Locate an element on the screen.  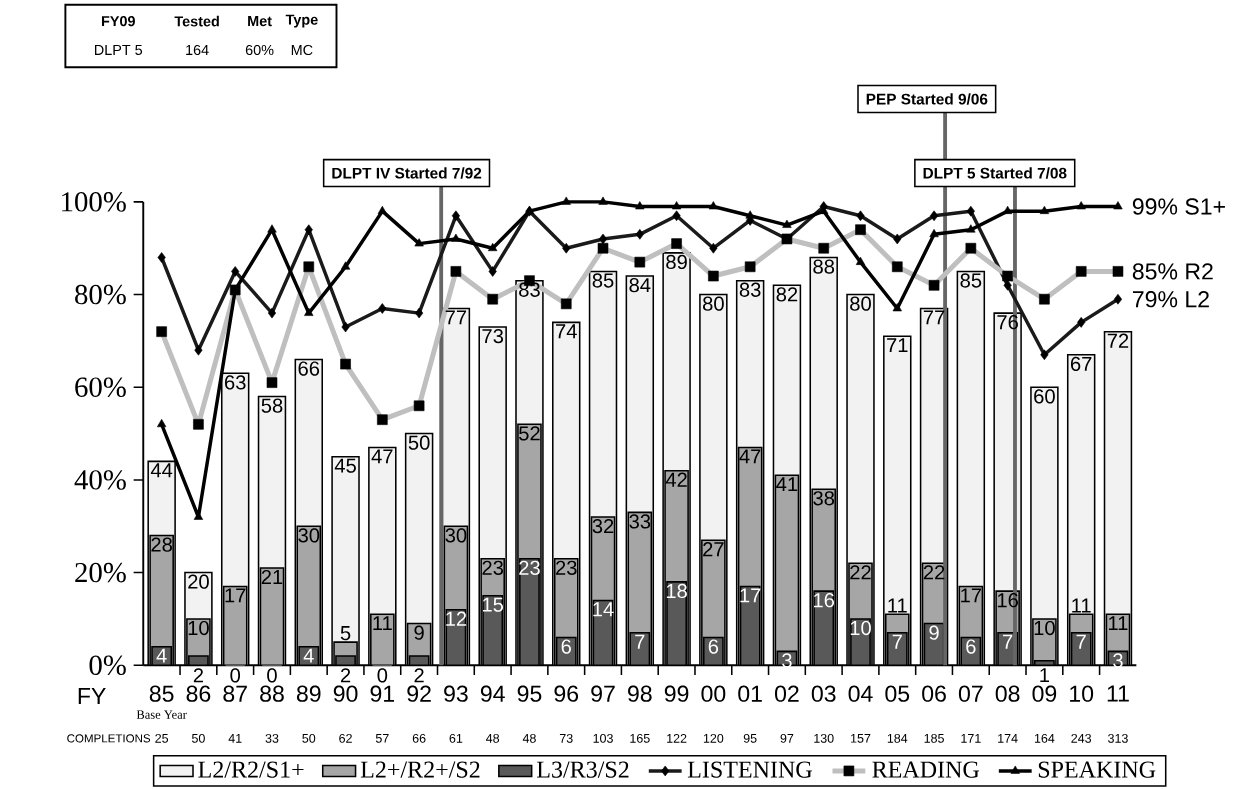
x-tick-label: 91 is located at coordinates (382, 693).